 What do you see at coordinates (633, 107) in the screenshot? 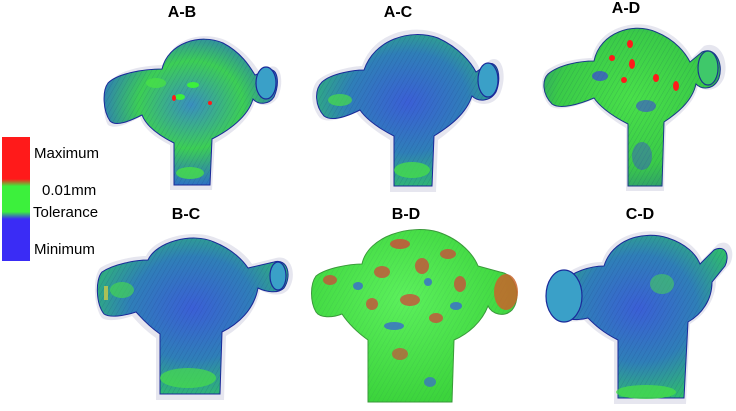
I see `model-a-d` at bounding box center [633, 107].